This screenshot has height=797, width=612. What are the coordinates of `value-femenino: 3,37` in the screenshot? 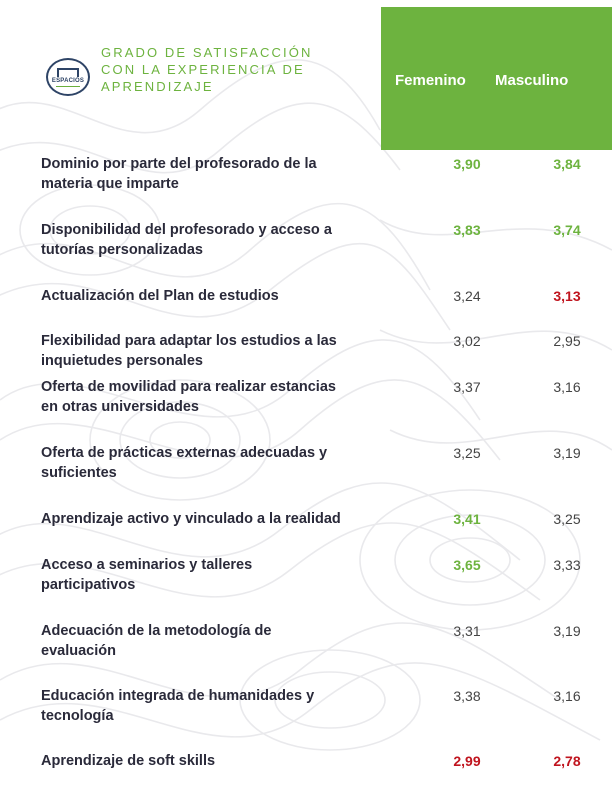 It's located at (467, 387).